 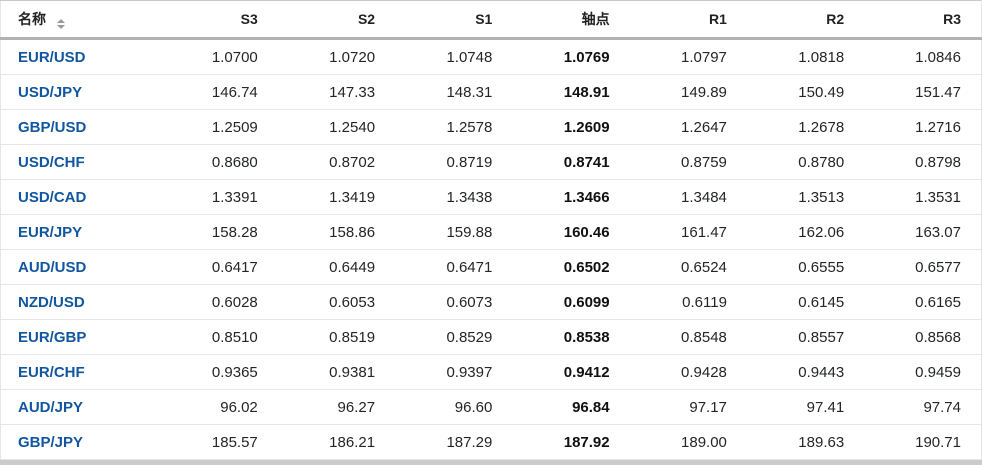 I want to click on cell-pivot: 187.92, so click(x=571, y=442).